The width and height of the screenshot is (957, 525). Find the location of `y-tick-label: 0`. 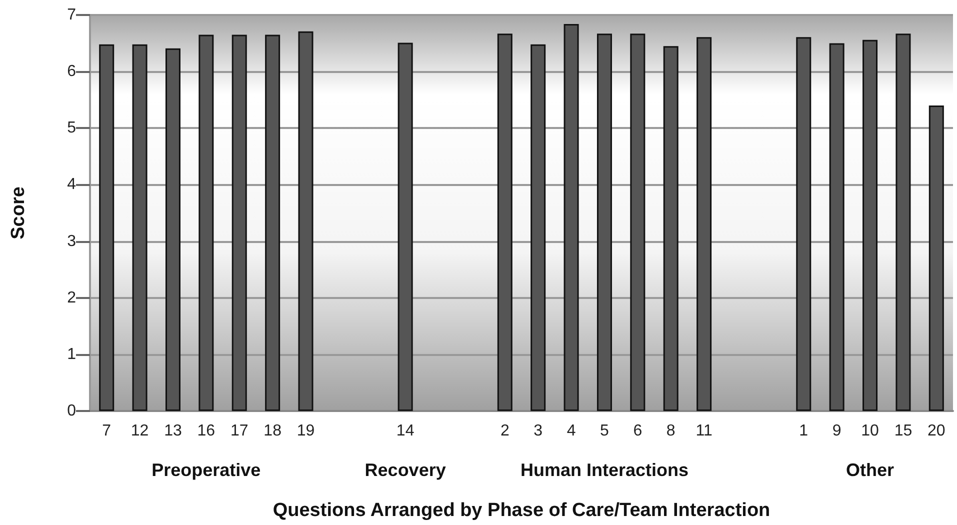

y-tick-label: 0 is located at coordinates (71, 411).